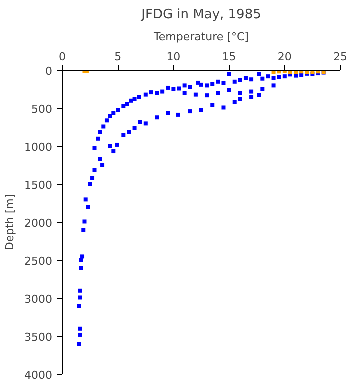  I want to click on y-tick-label: 2500, so click(38, 261).